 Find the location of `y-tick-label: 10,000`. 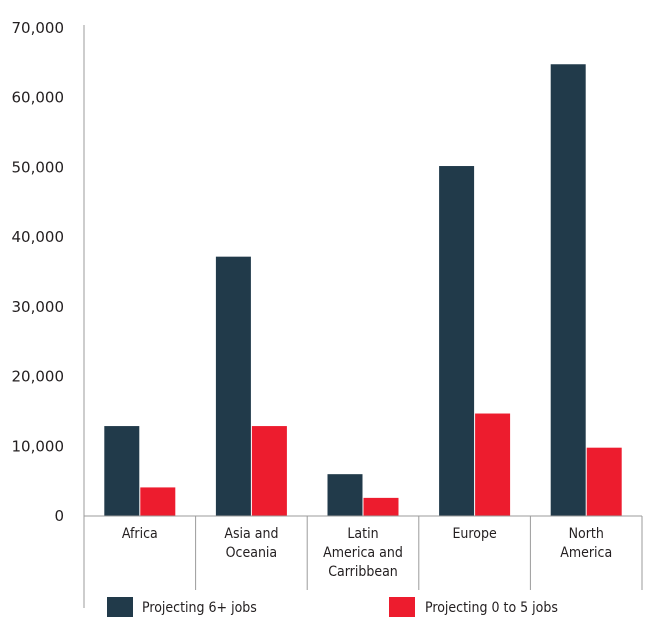

y-tick-label: 10,000 is located at coordinates (38, 446).